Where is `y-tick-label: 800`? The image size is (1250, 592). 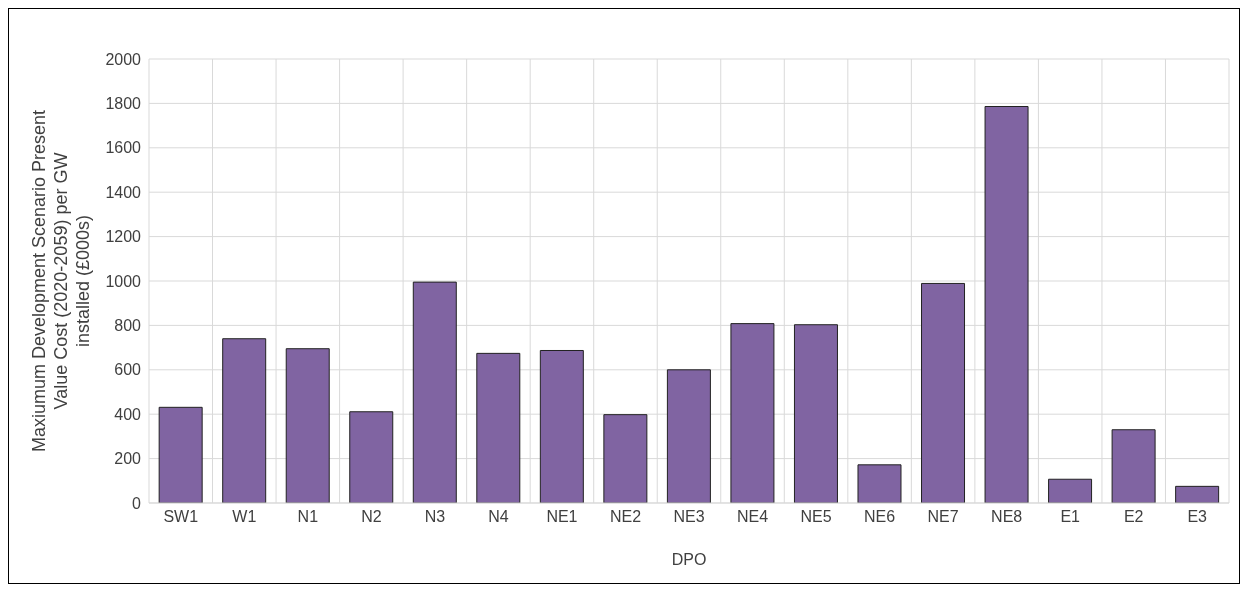 y-tick-label: 800 is located at coordinates (128, 326).